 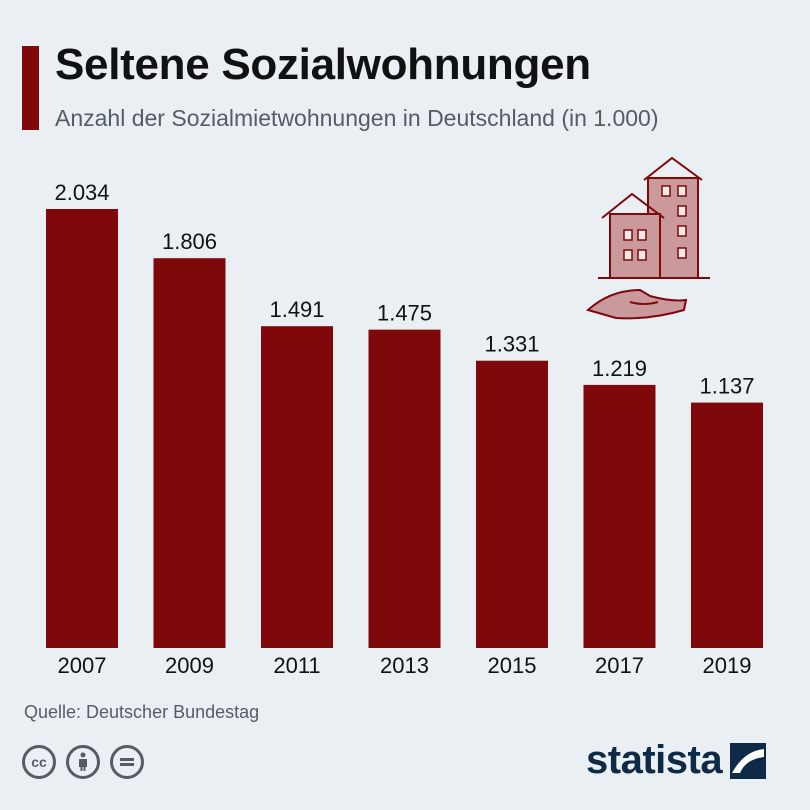 What do you see at coordinates (296, 309) in the screenshot?
I see `value-label-2011: 1.491` at bounding box center [296, 309].